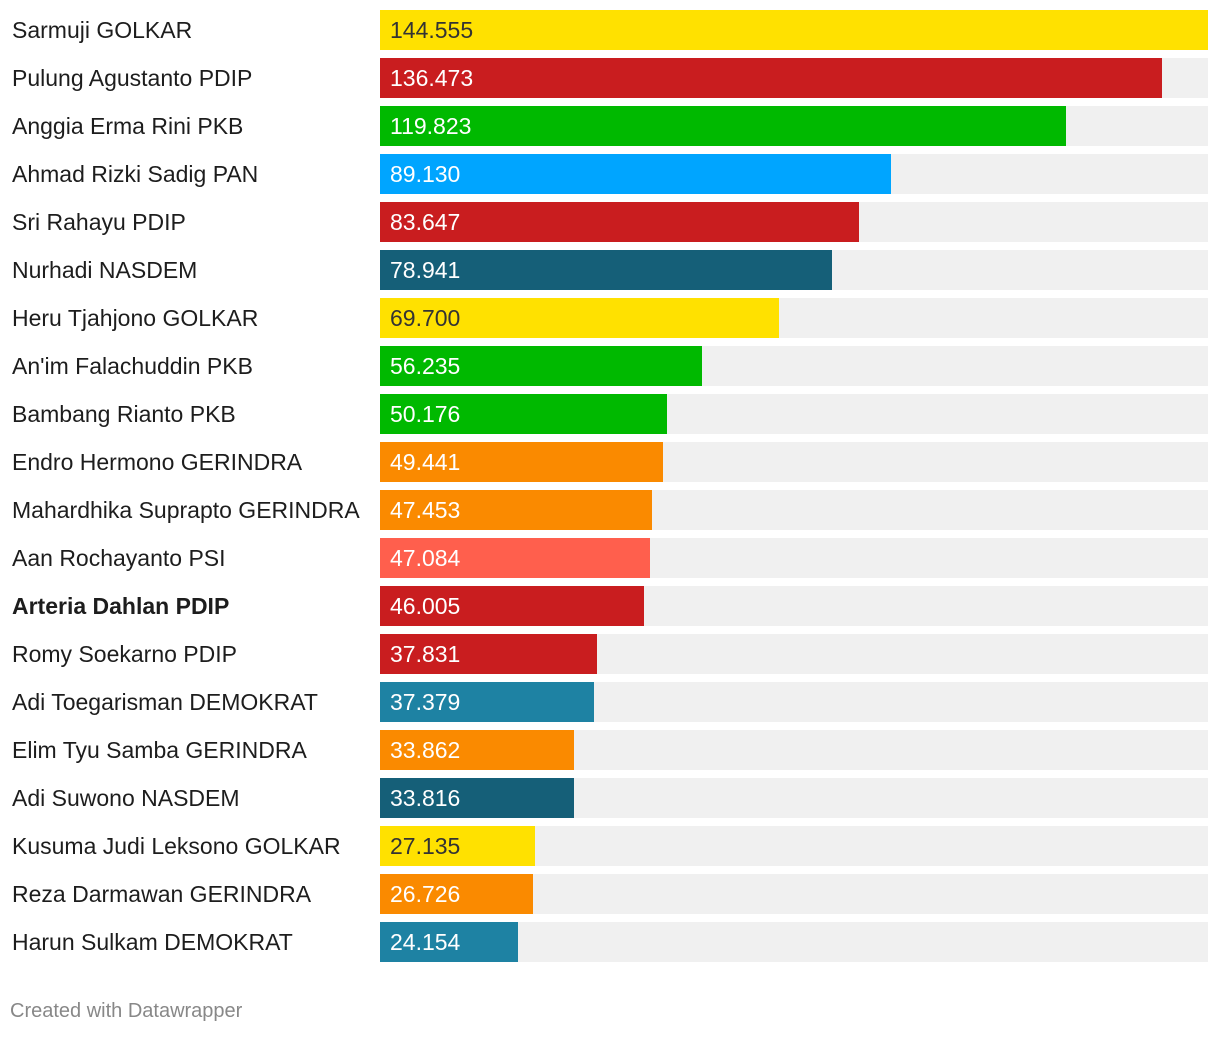 Image resolution: width=1220 pixels, height=1038 pixels. What do you see at coordinates (152, 942) in the screenshot?
I see `category-label: Harun Sulkam DEMOKRAT` at bounding box center [152, 942].